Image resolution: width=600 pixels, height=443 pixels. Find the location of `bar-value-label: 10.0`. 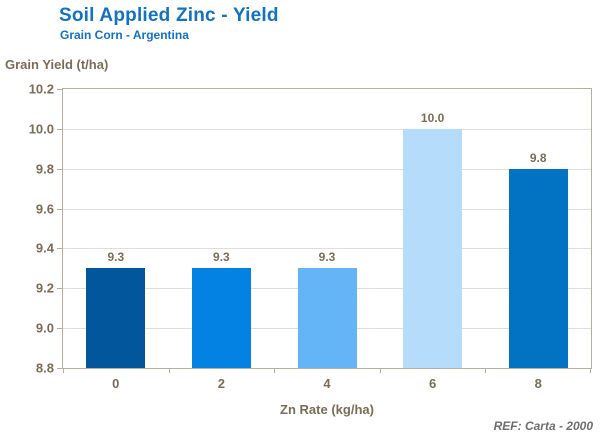

bar-value-label: 10.0 is located at coordinates (432, 117).